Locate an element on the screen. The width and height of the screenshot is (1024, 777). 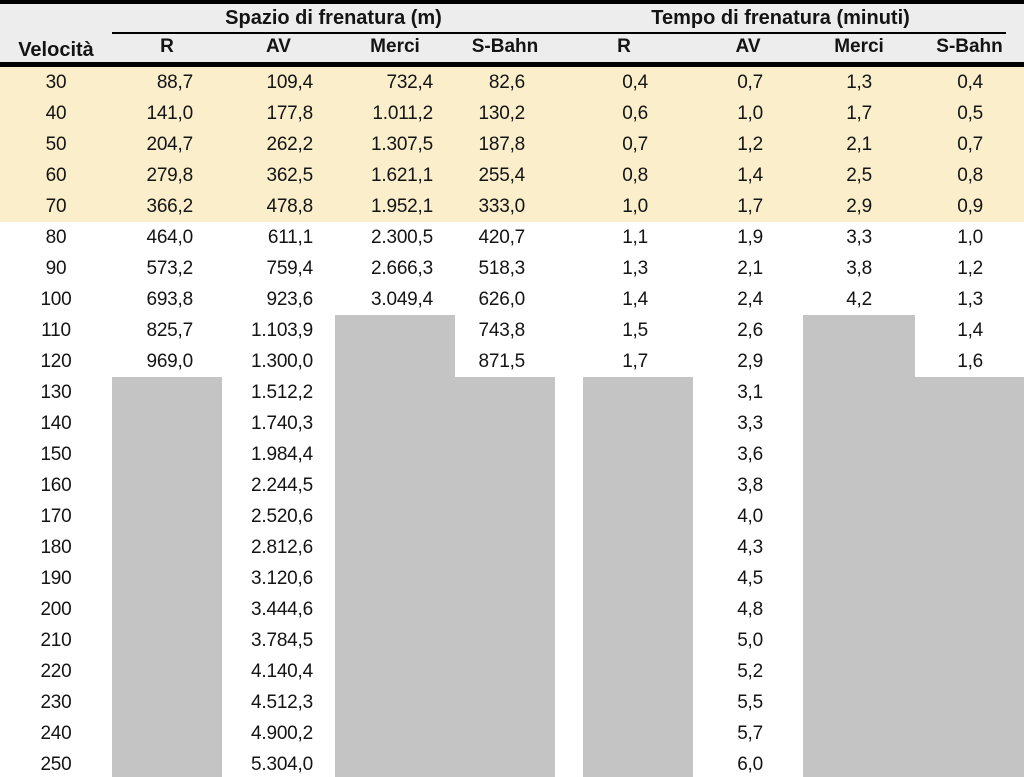
velocity-cell: 250 is located at coordinates (56, 764).